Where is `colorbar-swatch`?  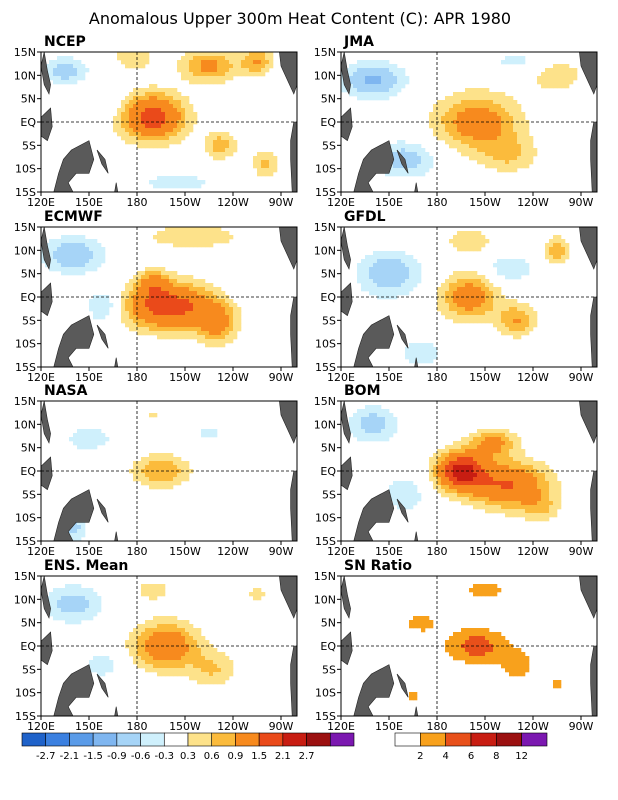
colorbar-swatch is located at coordinates (34, 739).